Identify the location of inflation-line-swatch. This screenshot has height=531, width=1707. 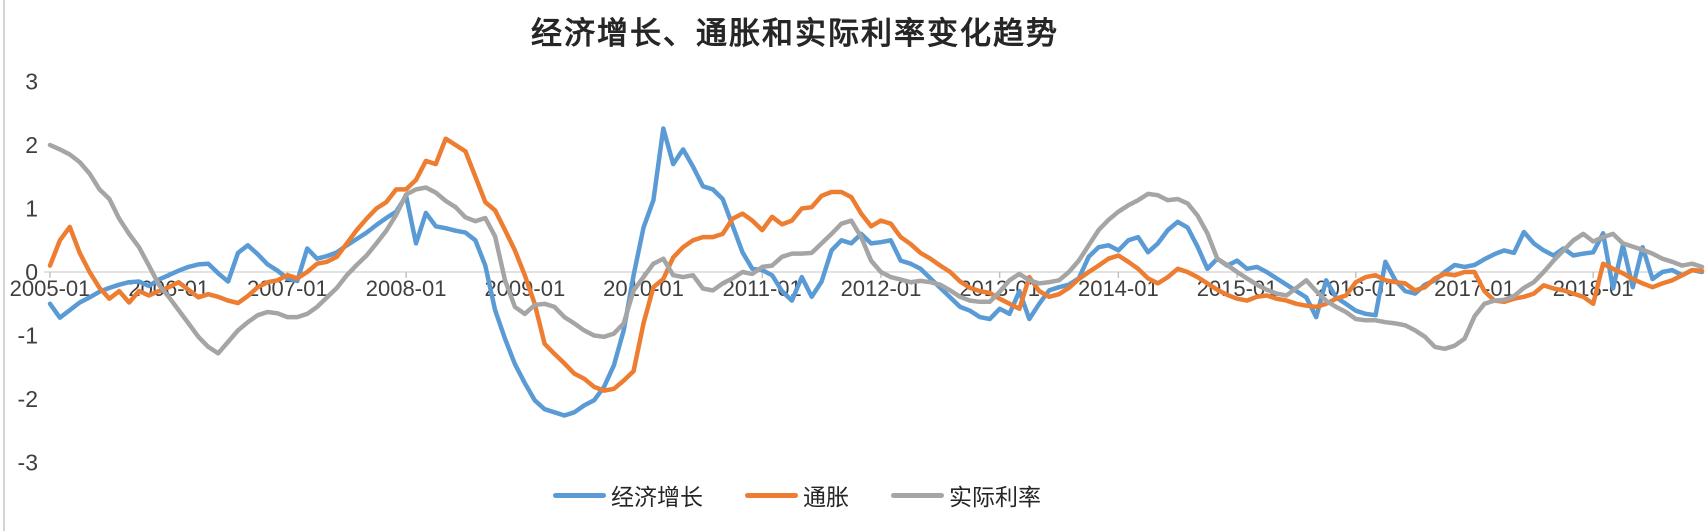
(771, 495).